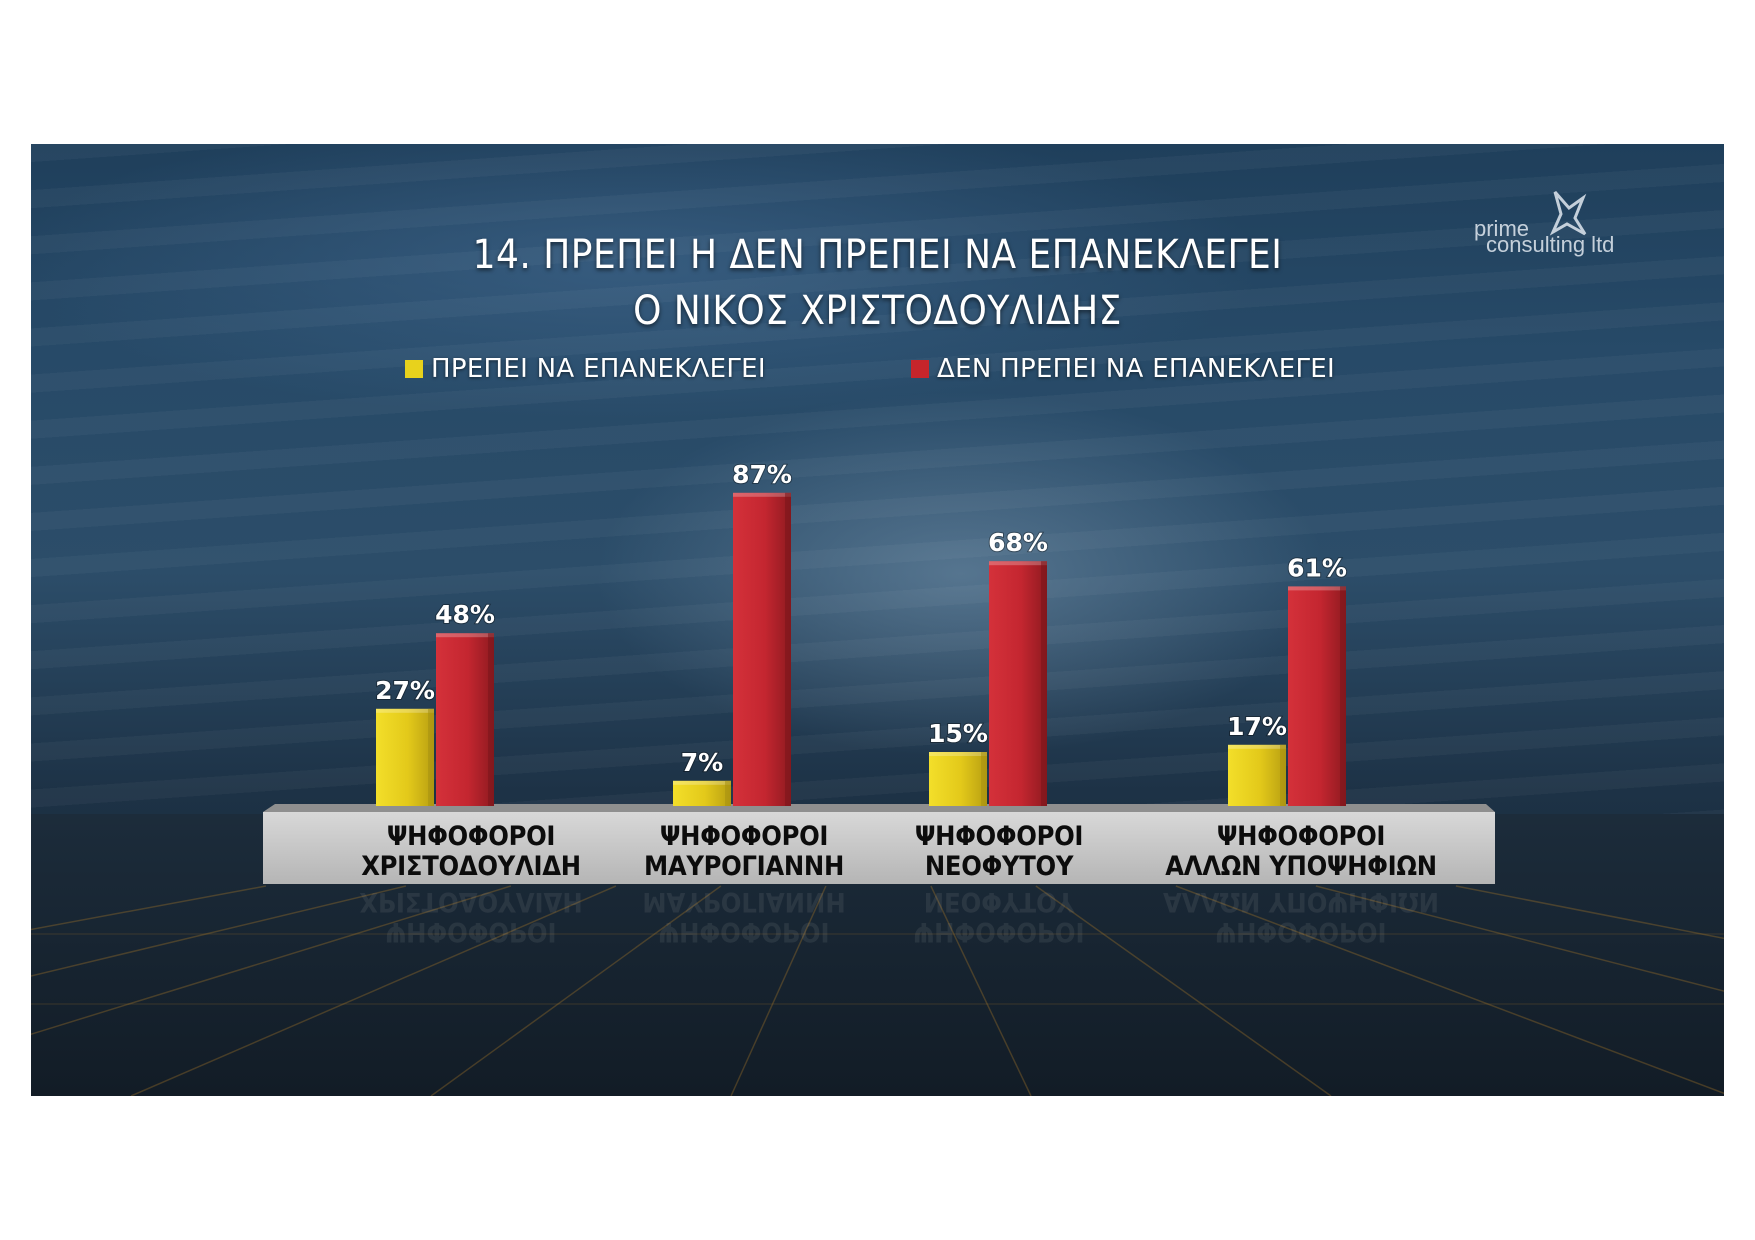  I want to click on value-label-no-2: 68%, so click(1018, 542).